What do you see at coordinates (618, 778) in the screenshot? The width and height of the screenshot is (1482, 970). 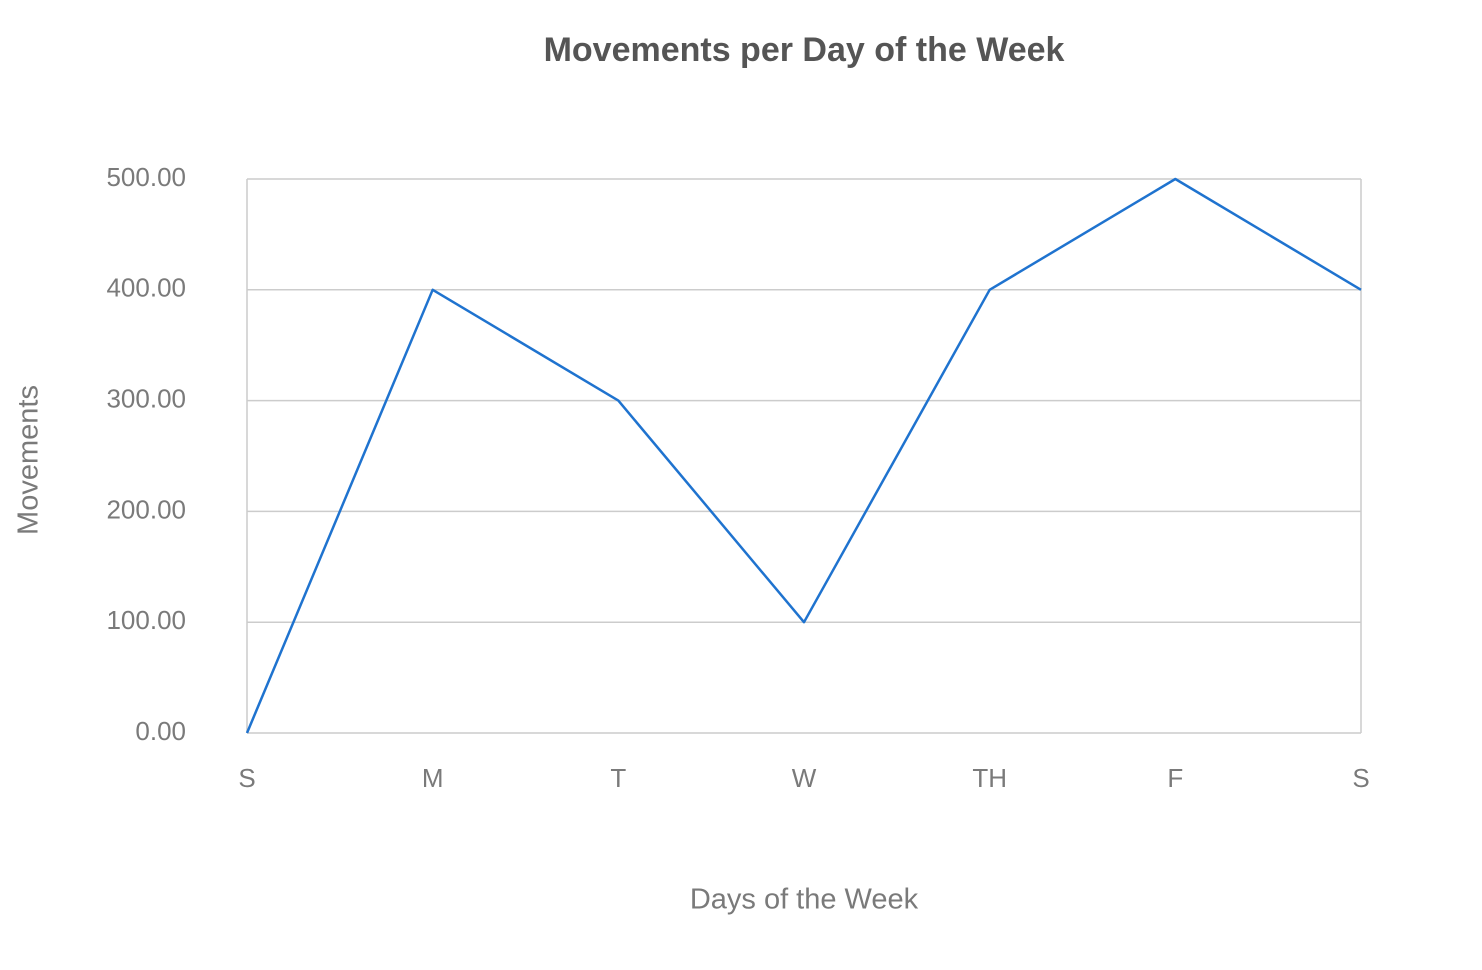 I see `x-tick-label: T` at bounding box center [618, 778].